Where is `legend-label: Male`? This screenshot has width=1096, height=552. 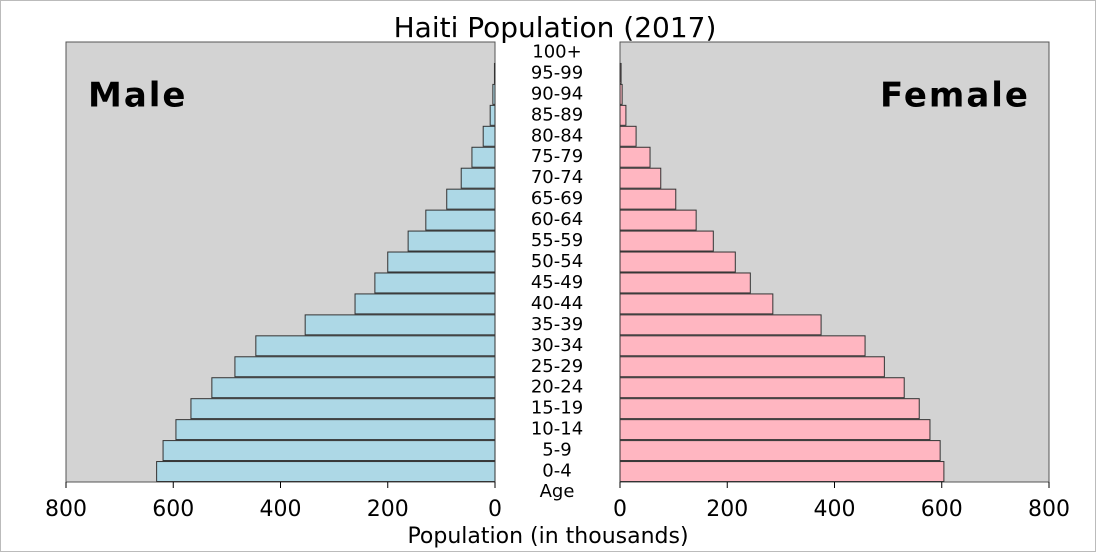
legend-label: Male is located at coordinates (138, 96).